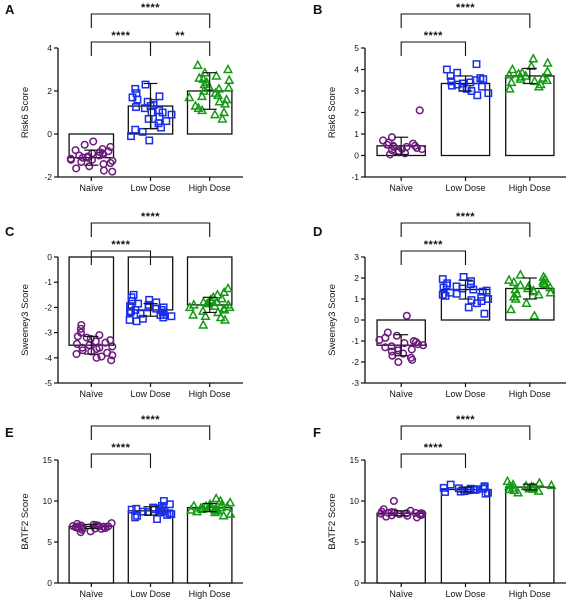  Describe the element at coordinates (48, 358) in the screenshot. I see `y-tick-label: -4` at that location.